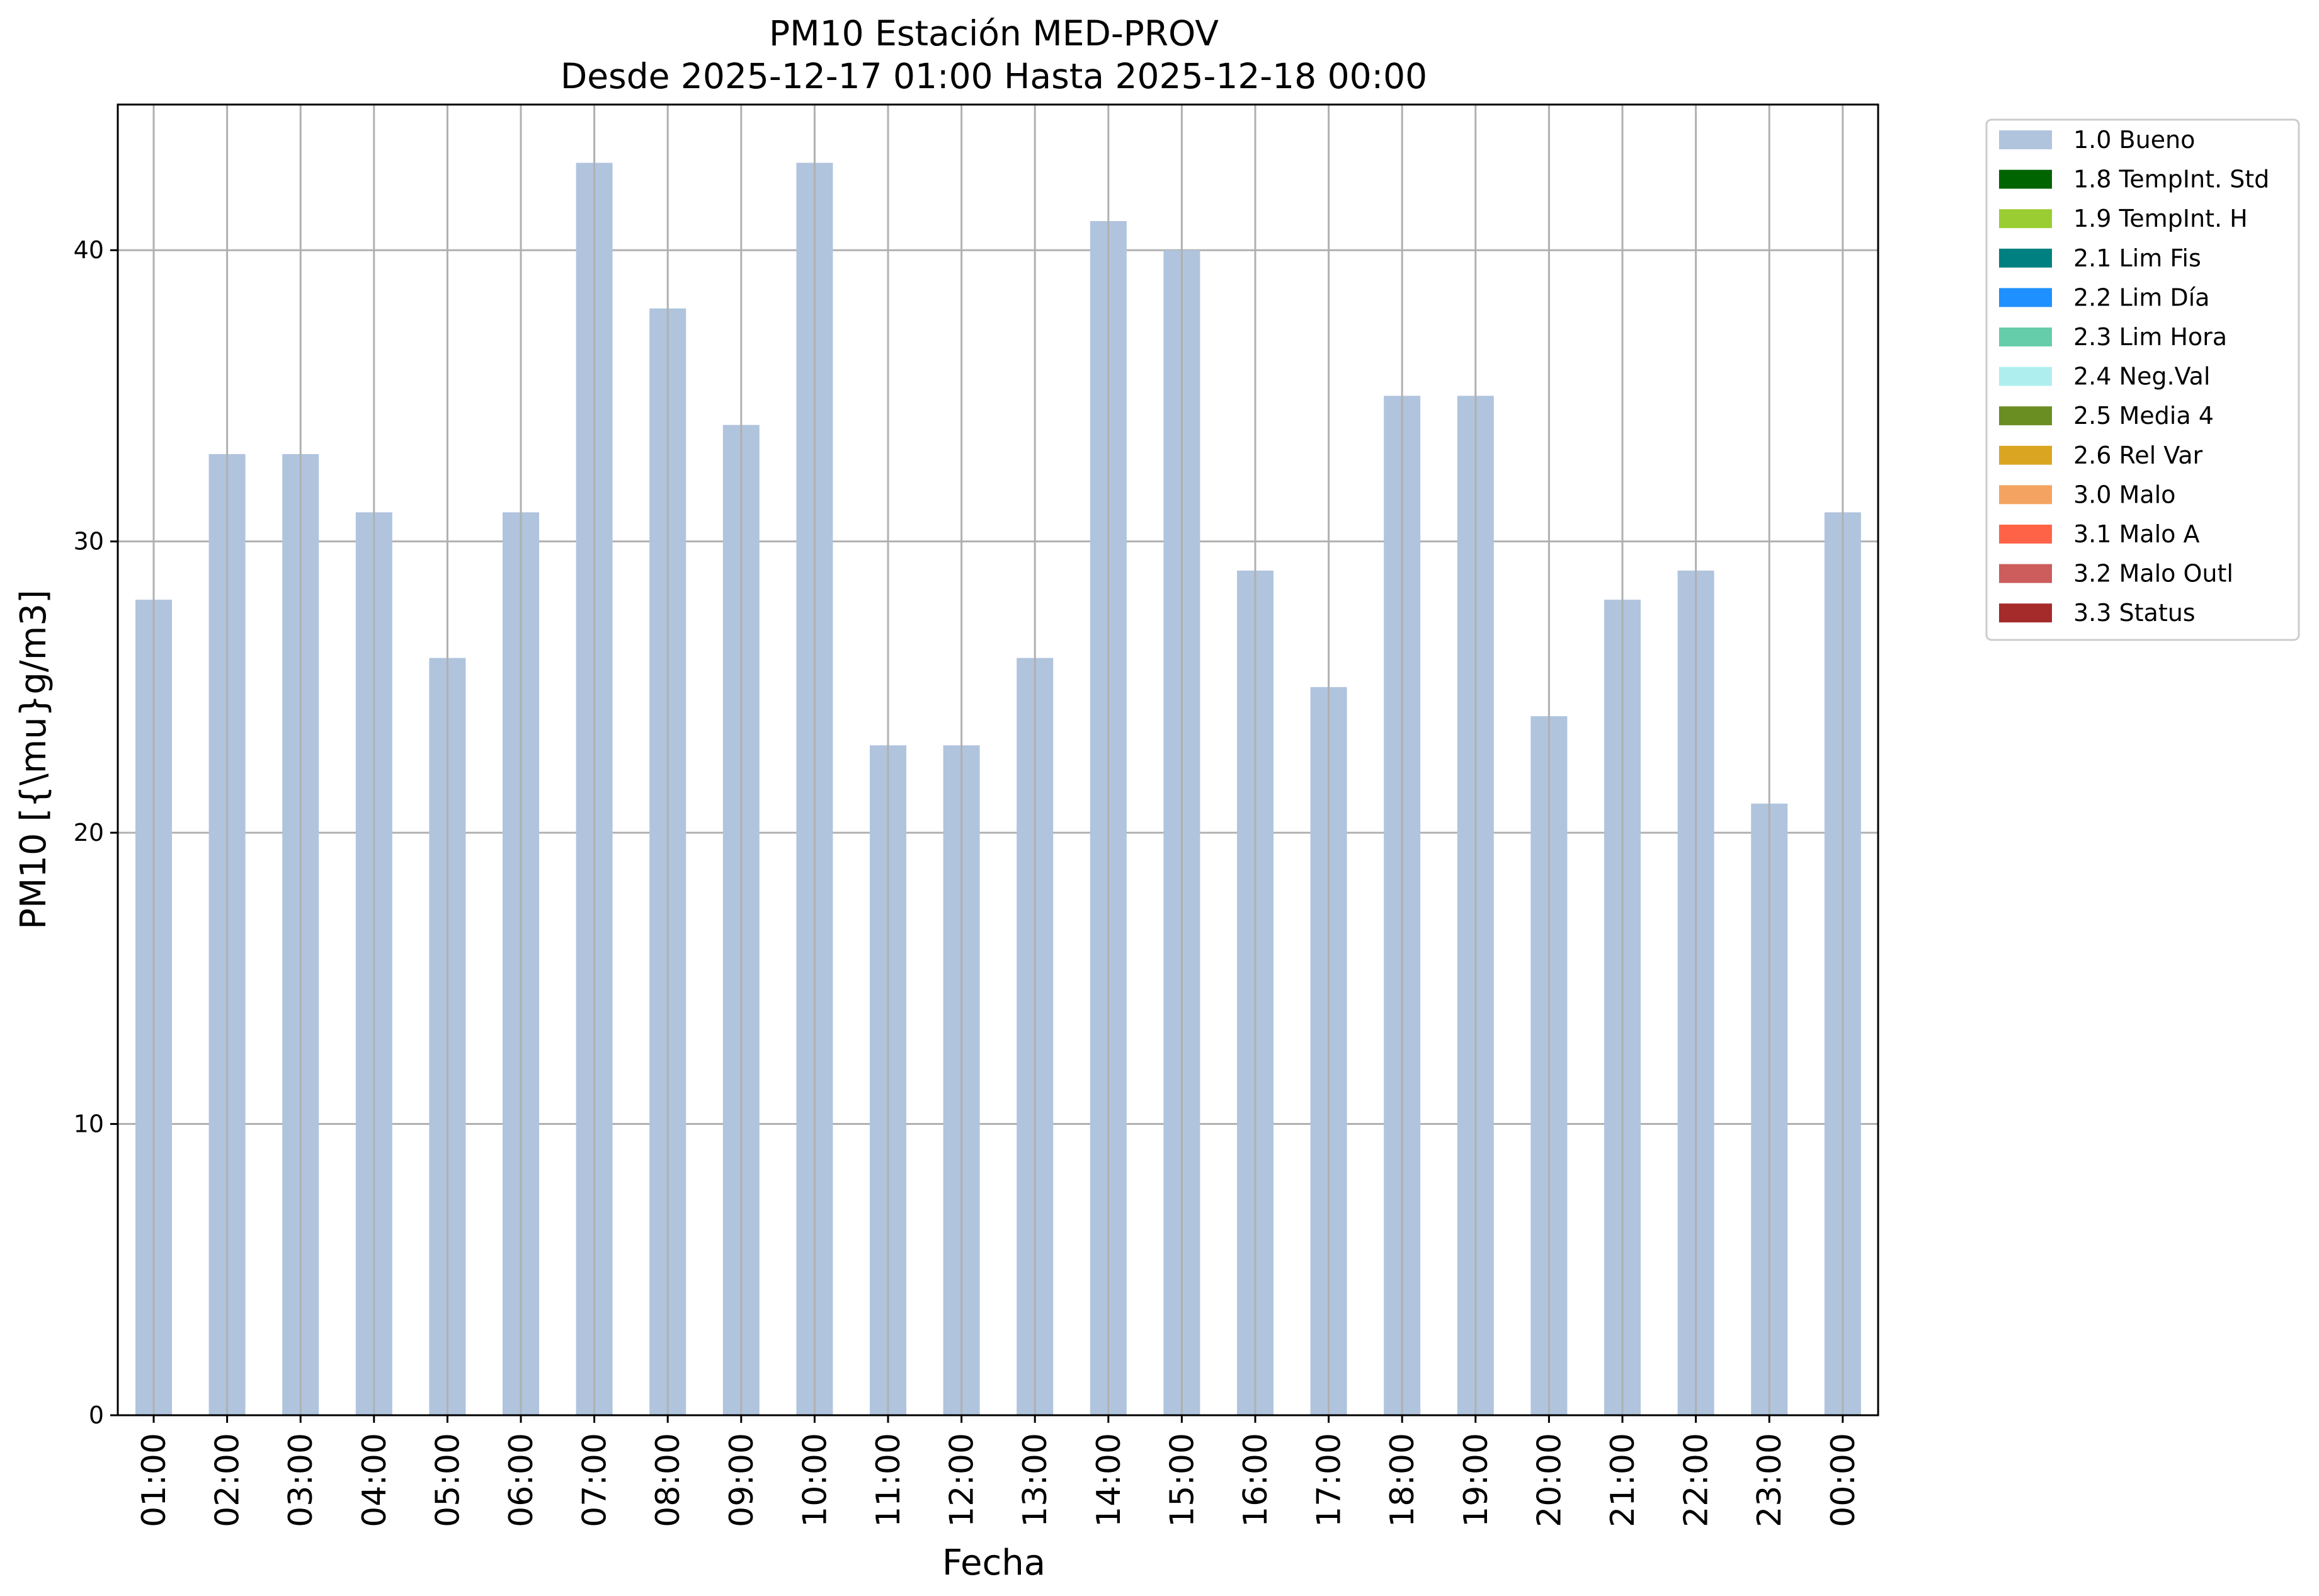 The width and height of the screenshot is (2319, 1596). Describe the element at coordinates (2153, 574) in the screenshot. I see `legend-label: 3.2 Malo Outl` at that location.